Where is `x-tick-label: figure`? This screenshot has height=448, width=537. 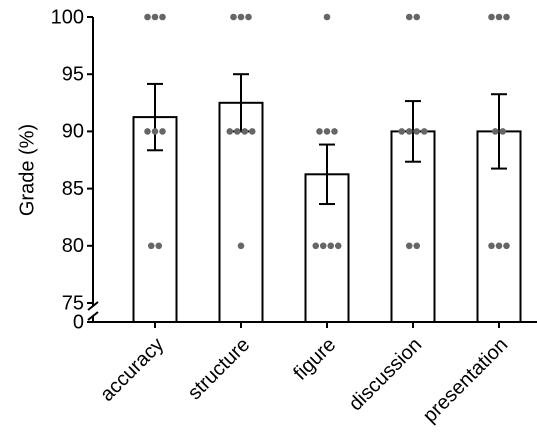 x-tick-label: figure is located at coordinates (314, 359).